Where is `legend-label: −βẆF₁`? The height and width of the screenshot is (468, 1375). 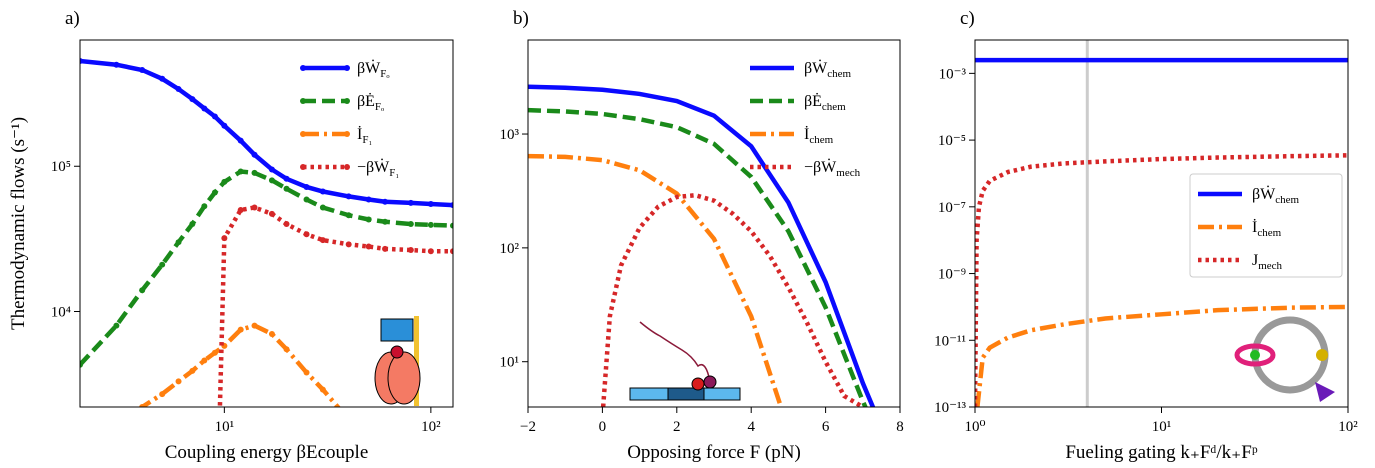
legend-label: −βẆF₁ is located at coordinates (378, 168).